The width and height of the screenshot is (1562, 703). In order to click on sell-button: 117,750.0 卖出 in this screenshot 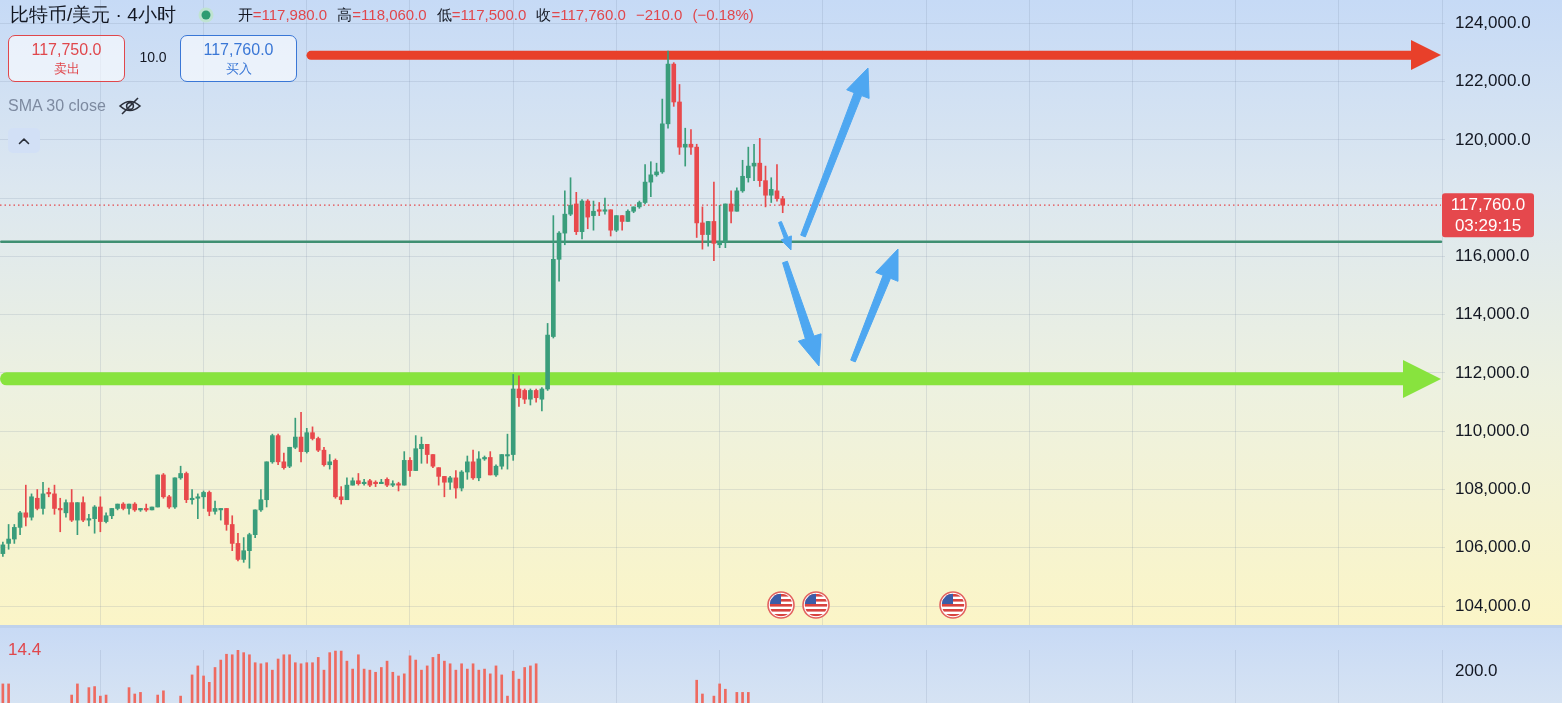, I will do `click(66, 58)`.